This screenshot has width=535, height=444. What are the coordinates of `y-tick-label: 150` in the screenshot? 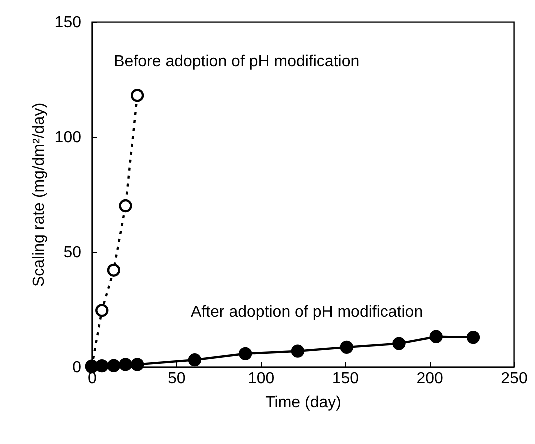 It's located at (68, 23).